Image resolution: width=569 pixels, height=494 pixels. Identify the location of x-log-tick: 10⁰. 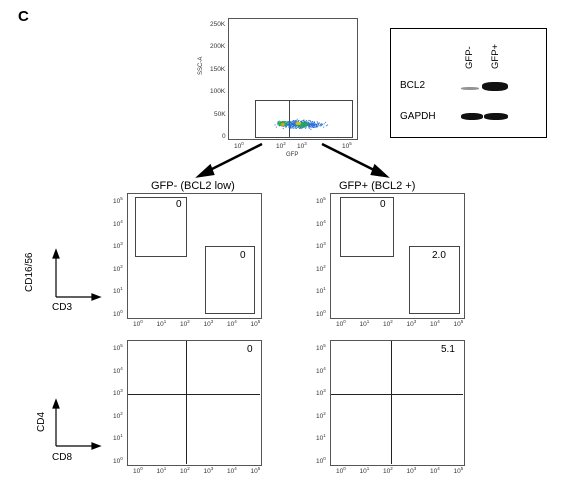
(138, 324).